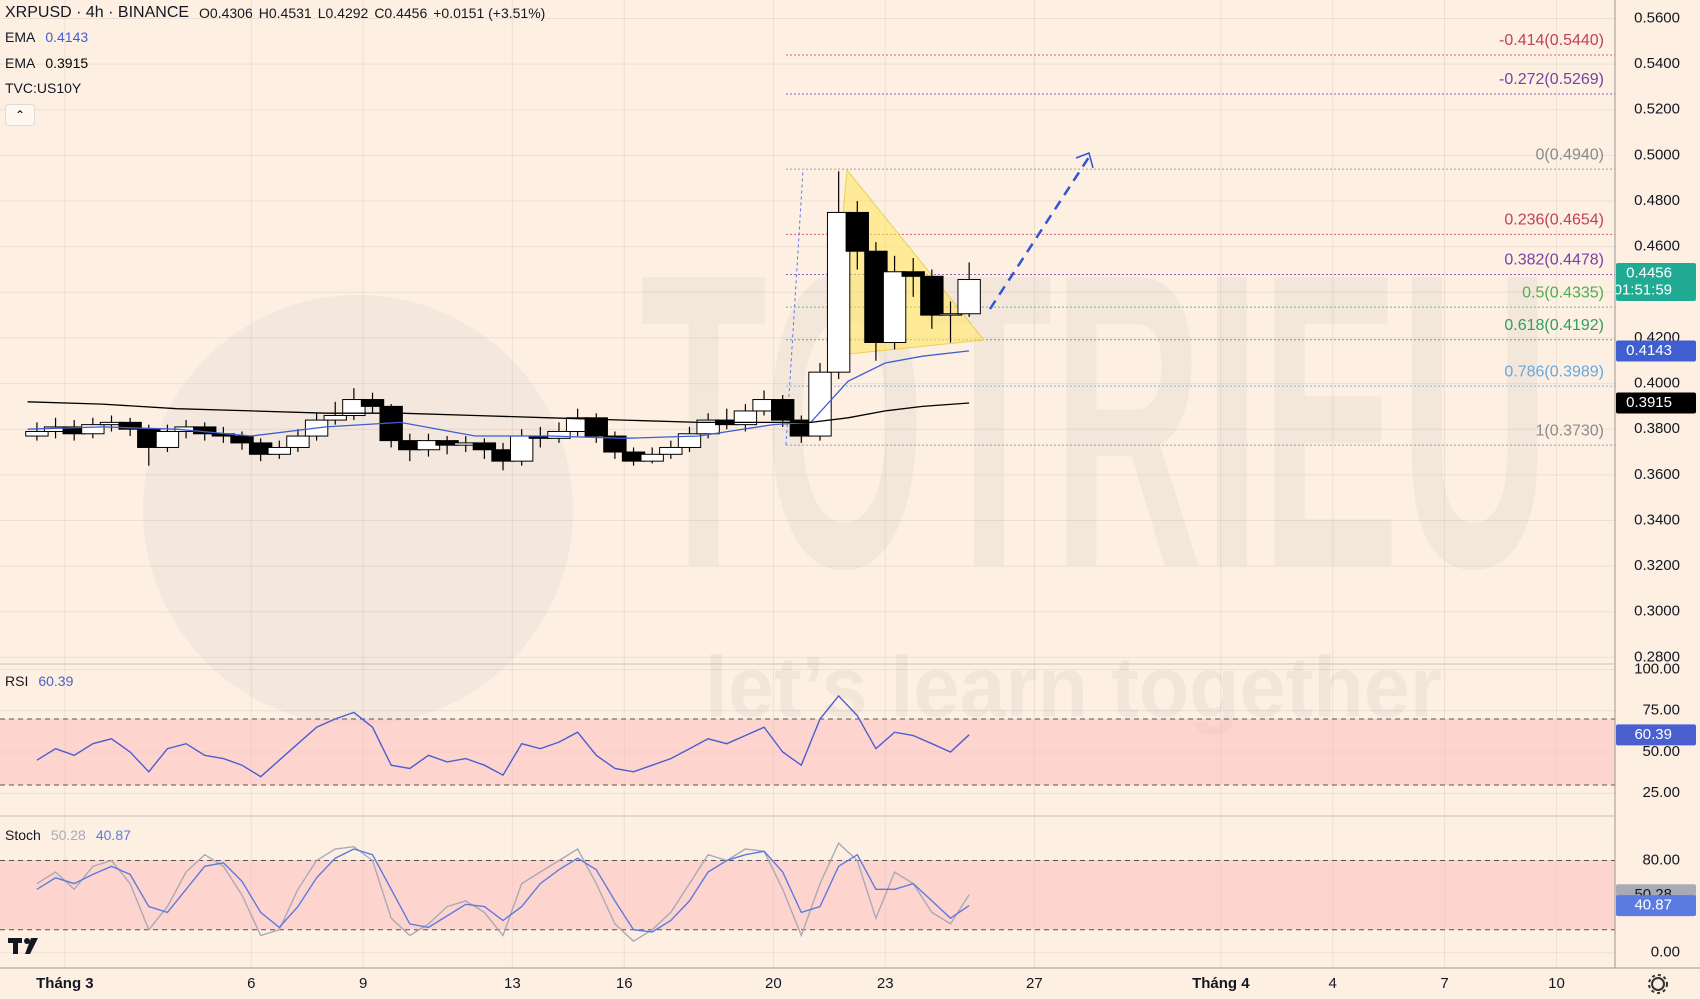 The width and height of the screenshot is (1700, 999). I want to click on ohlc-value: L0.4292, so click(343, 13).